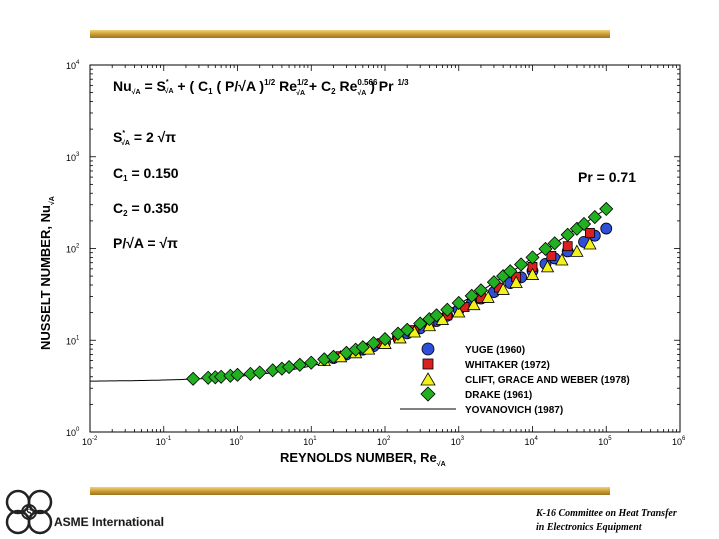 The width and height of the screenshot is (719, 539). Describe the element at coordinates (47, 273) in the screenshot. I see `y-axis-title: NUSSELT NUMBER, Nu√A` at that location.